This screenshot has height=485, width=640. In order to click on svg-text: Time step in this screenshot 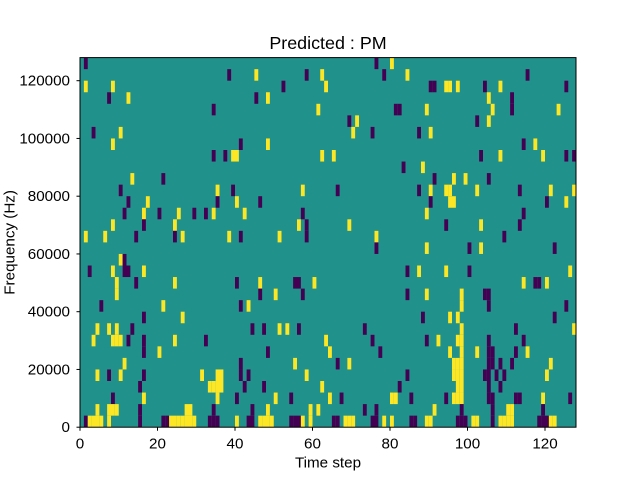, I will do `click(328, 462)`.